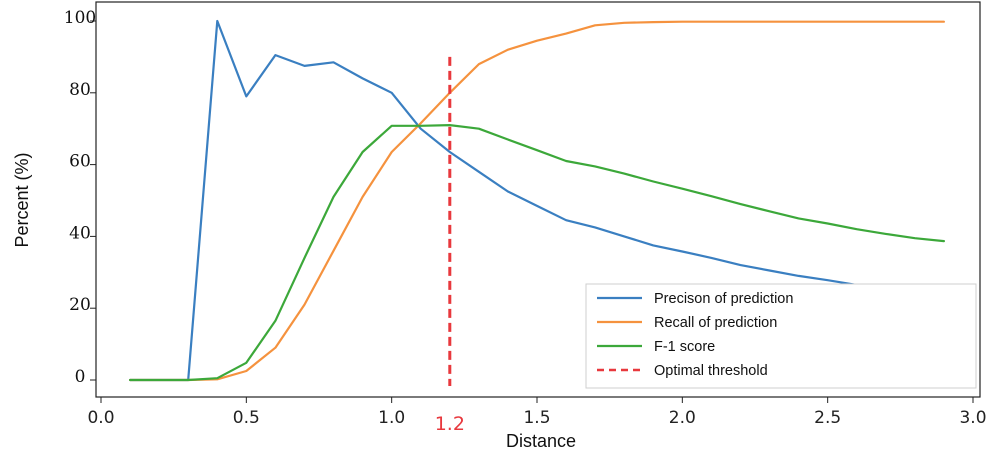 This screenshot has width=997, height=456. What do you see at coordinates (827, 418) in the screenshot?
I see `x-tick-label: 2.5` at bounding box center [827, 418].